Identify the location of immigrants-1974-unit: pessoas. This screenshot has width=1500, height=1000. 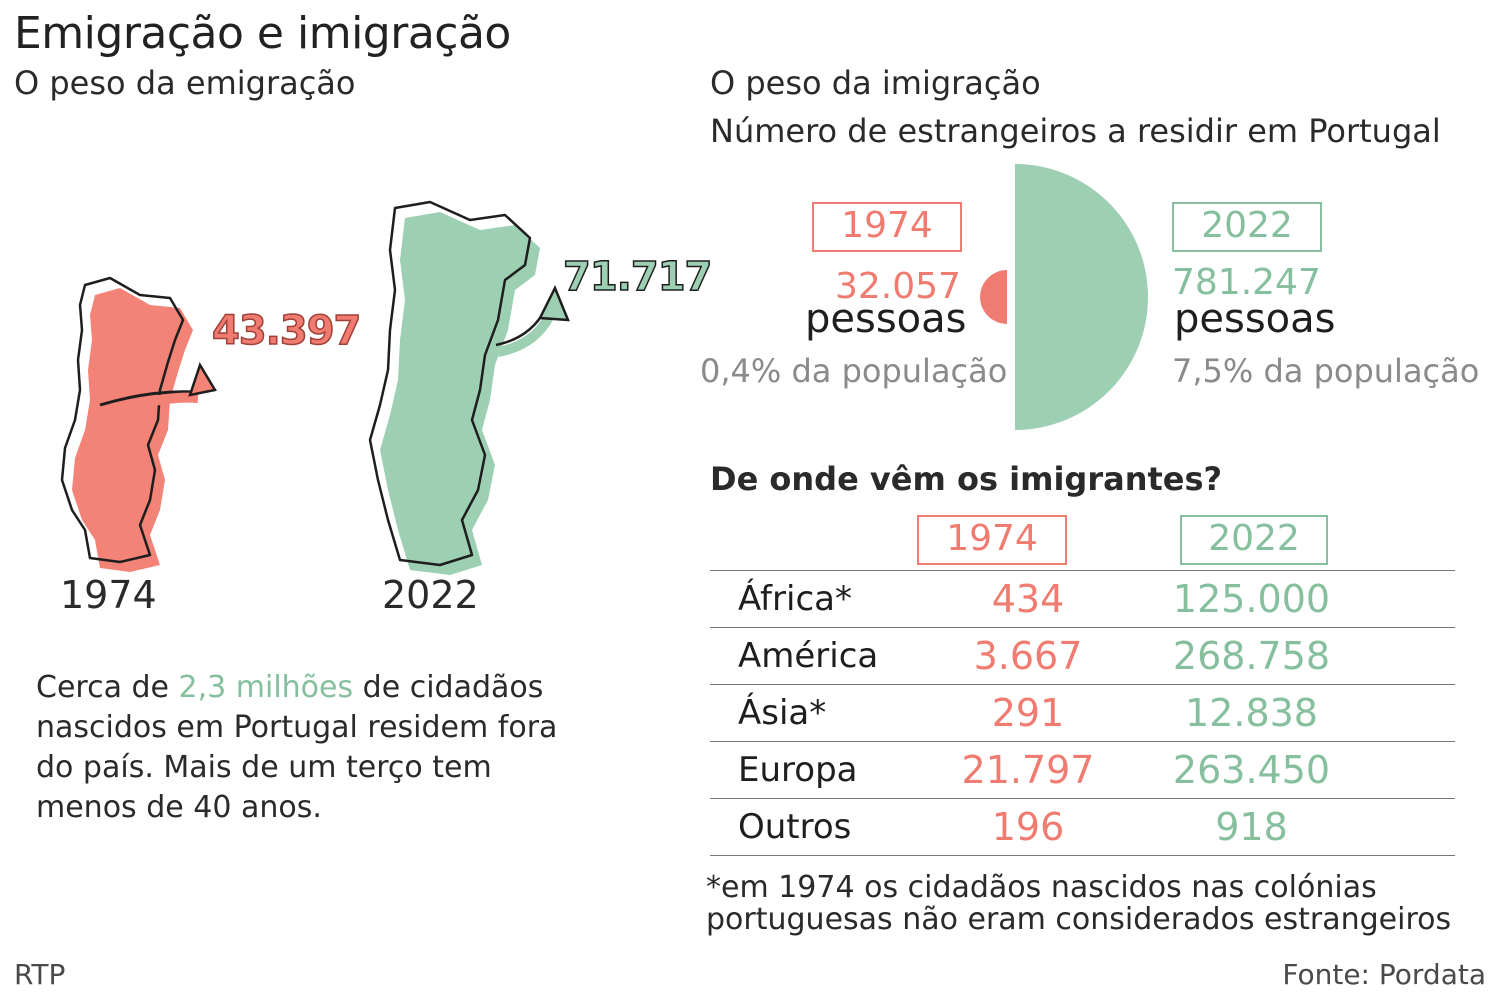
(886, 319).